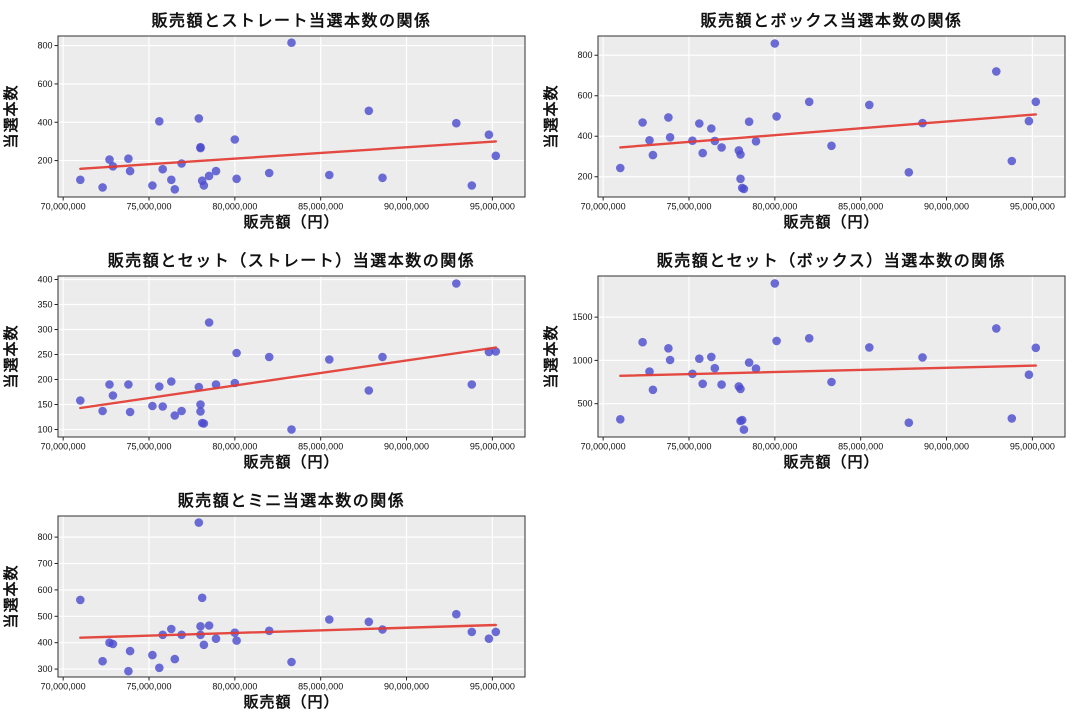 The image size is (1080, 720). Describe the element at coordinates (44, 669) in the screenshot. I see `y-tick-label: 300` at that location.